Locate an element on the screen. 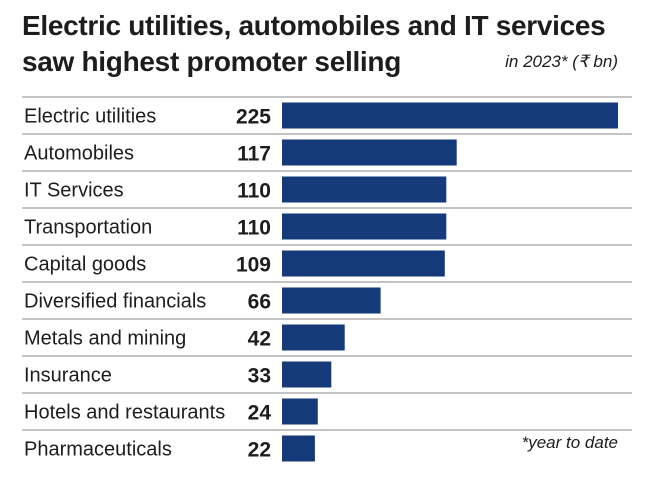 Image resolution: width=660 pixels, height=489 pixels. value-label: 117 is located at coordinates (254, 154).